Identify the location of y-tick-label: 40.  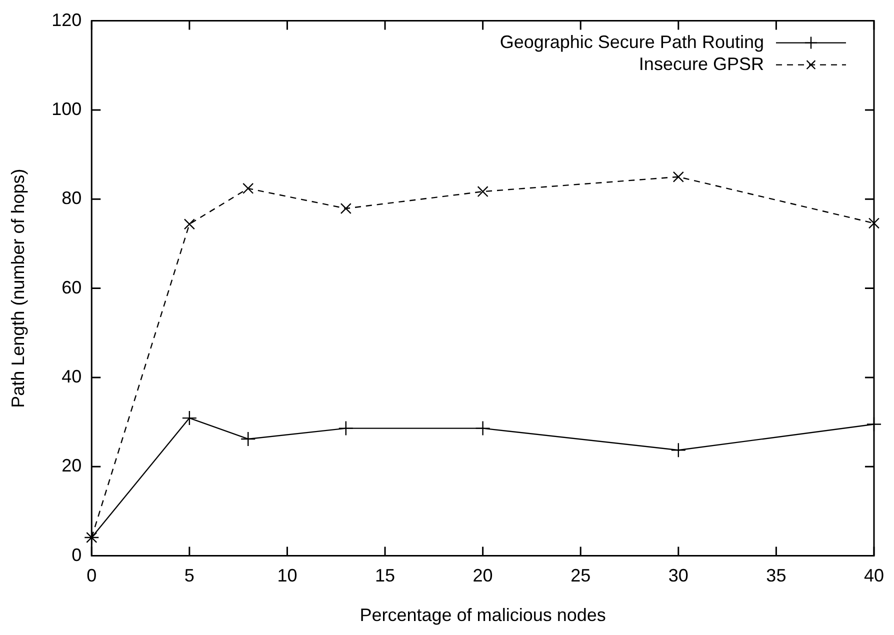
(72, 376).